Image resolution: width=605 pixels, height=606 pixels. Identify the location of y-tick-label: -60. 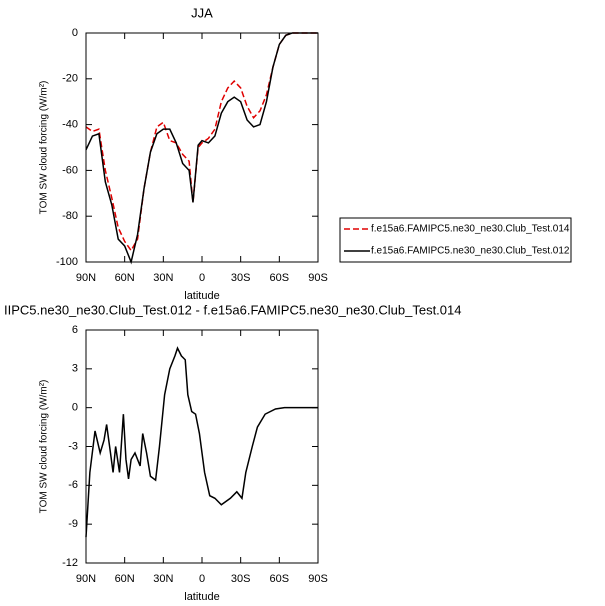
(70, 170).